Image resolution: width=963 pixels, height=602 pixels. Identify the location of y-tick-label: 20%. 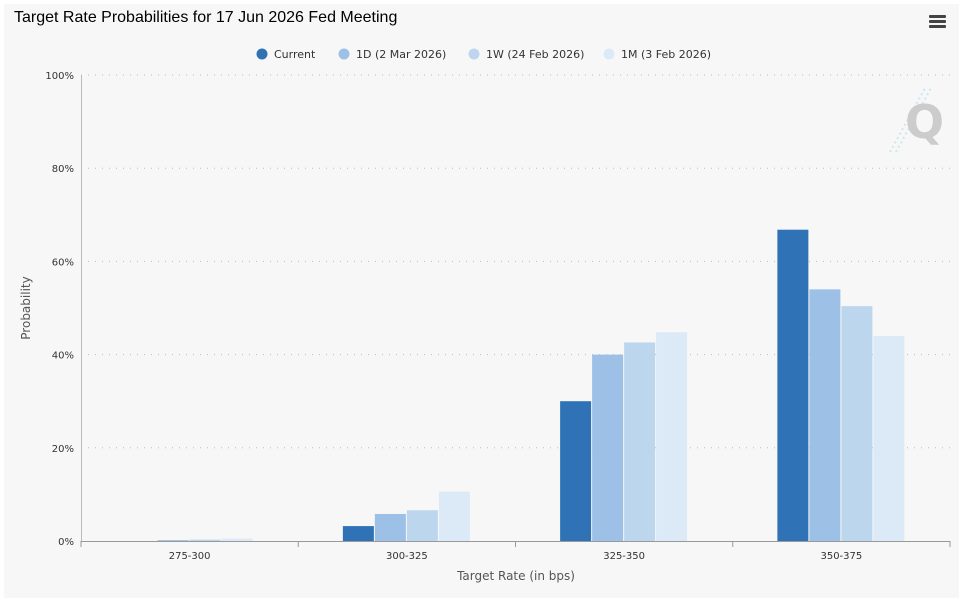
(63, 449).